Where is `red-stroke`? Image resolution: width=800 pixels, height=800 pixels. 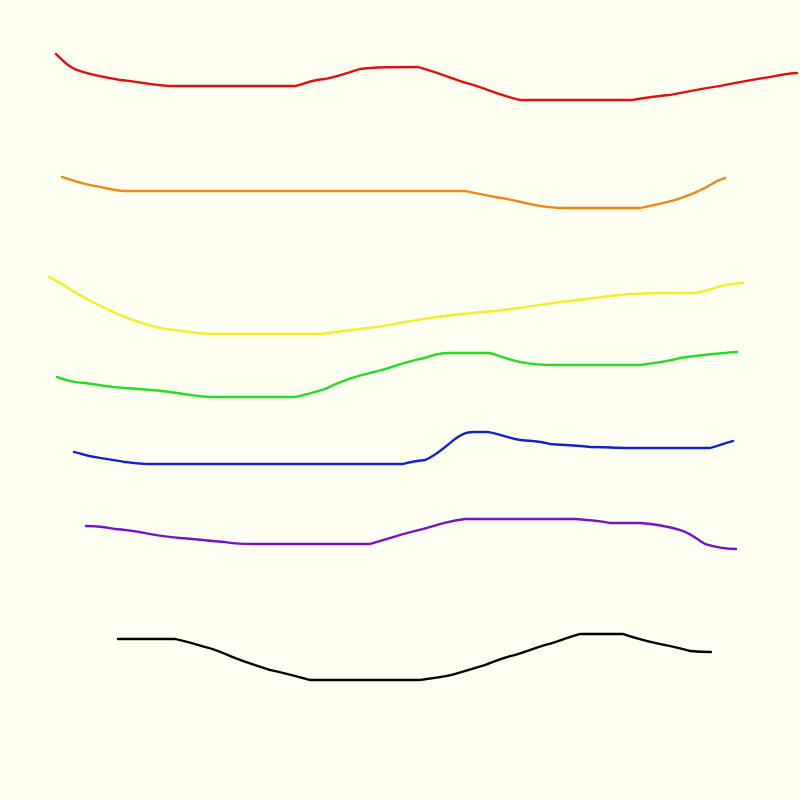 red-stroke is located at coordinates (426, 77).